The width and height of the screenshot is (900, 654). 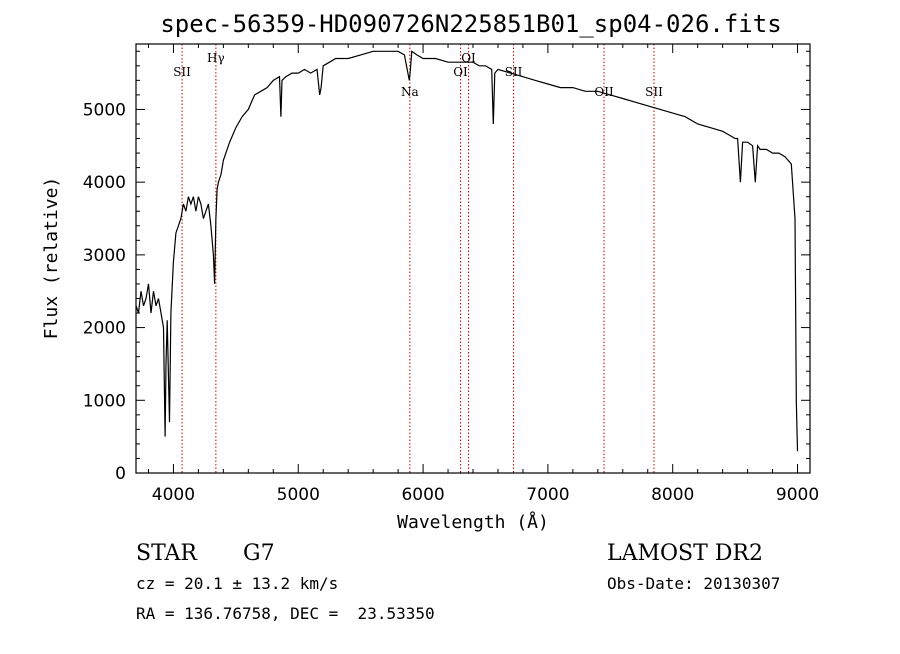 I want to click on spectral-subclass: G7, so click(x=259, y=553).